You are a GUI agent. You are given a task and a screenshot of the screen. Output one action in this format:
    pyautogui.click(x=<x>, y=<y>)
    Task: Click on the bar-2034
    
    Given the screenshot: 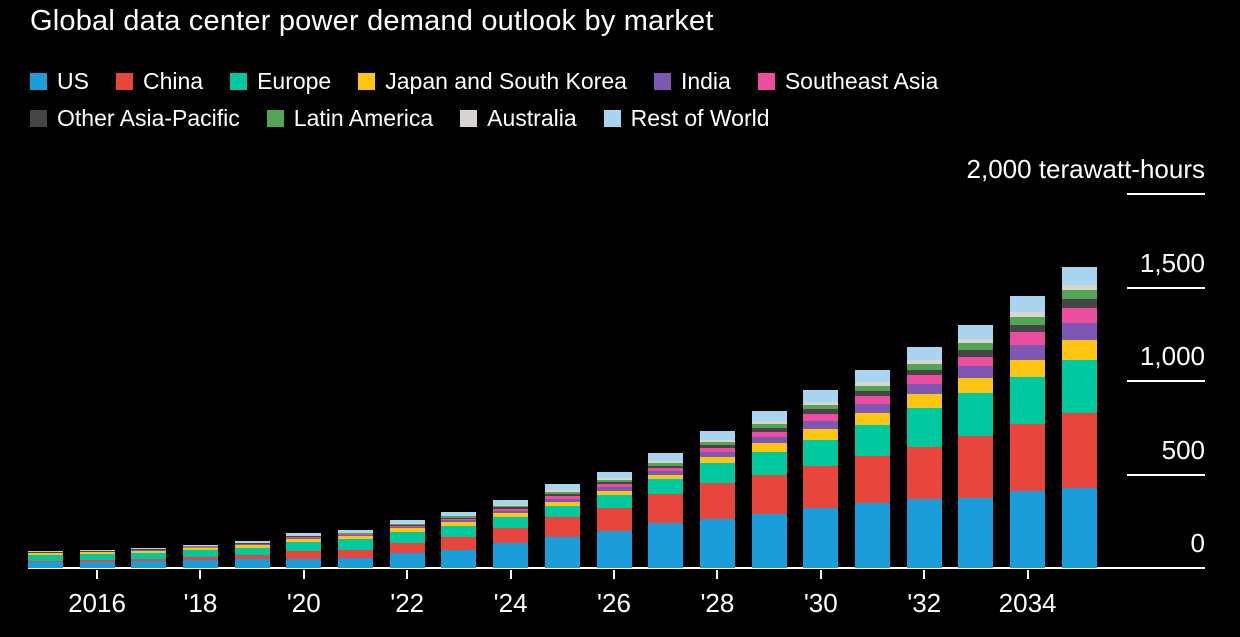 What is the action you would take?
    pyautogui.click(x=1028, y=431)
    